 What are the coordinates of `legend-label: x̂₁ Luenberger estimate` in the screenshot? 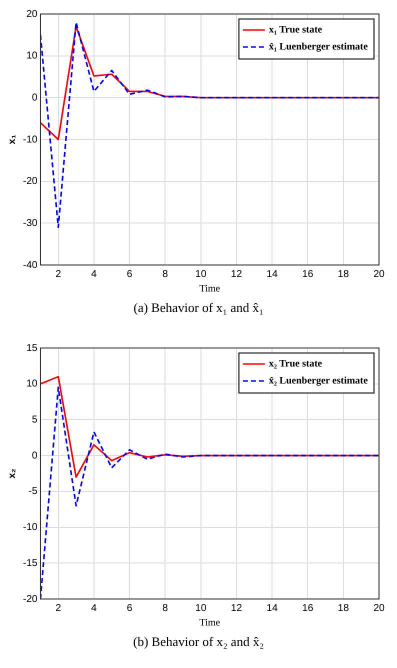 It's located at (318, 47).